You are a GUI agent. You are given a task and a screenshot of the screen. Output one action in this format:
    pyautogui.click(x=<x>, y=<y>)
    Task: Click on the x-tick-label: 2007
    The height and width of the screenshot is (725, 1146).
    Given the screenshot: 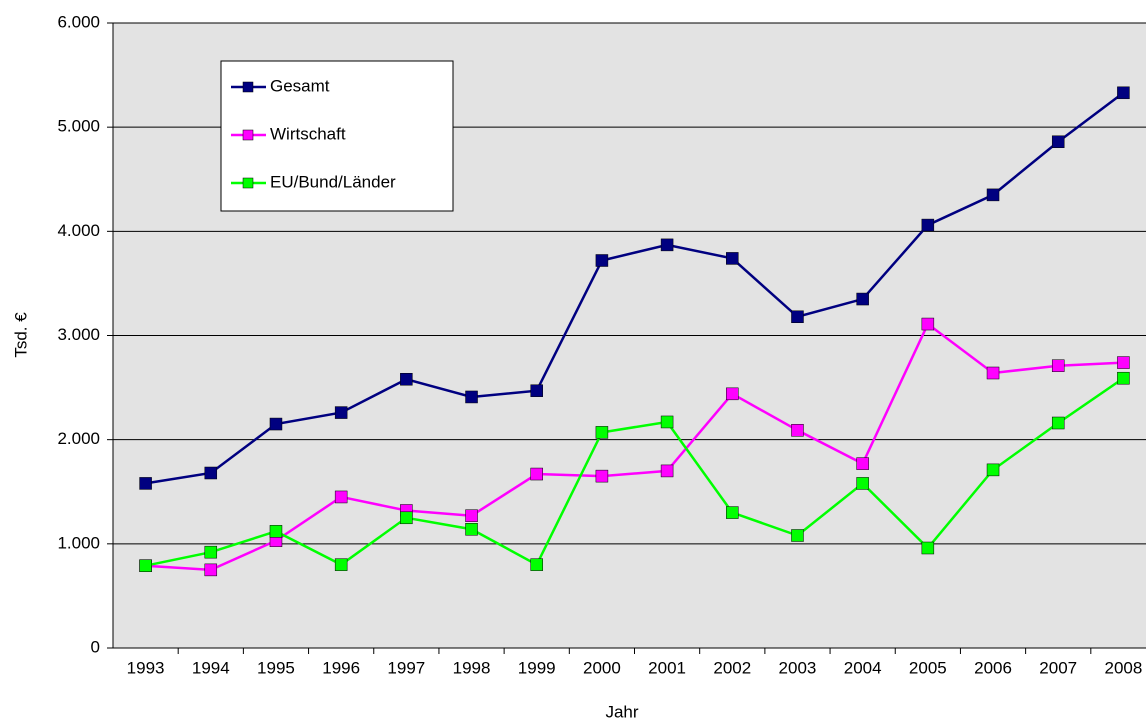 What is the action you would take?
    pyautogui.click(x=1058, y=667)
    